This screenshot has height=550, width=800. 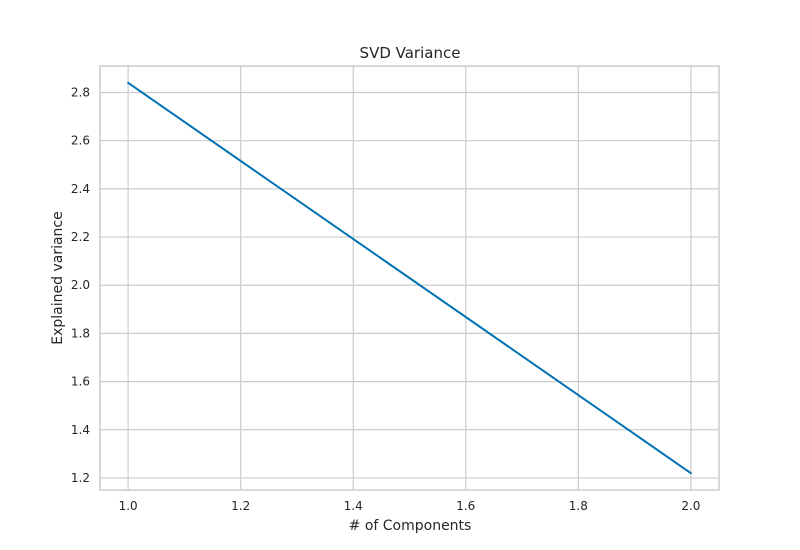 I want to click on y-tick-label: 2.4, so click(x=80, y=189).